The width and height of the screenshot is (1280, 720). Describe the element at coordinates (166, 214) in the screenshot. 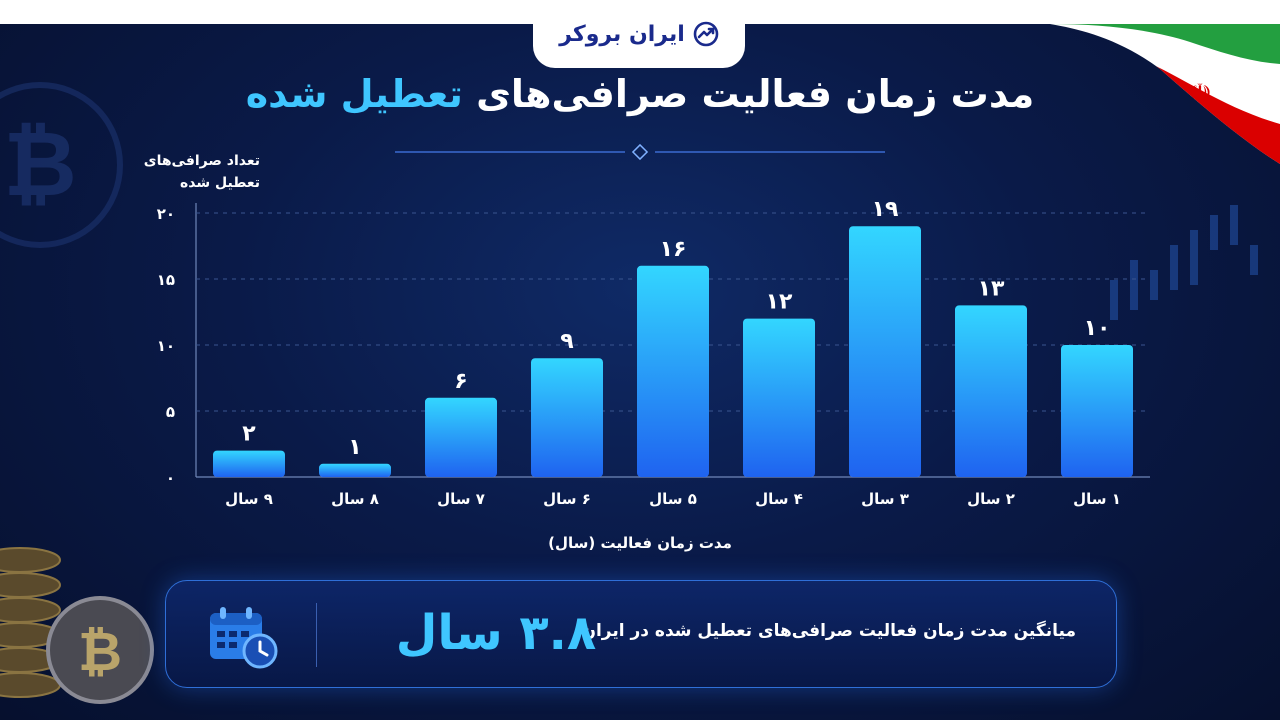

I see `y-tick-label: ۲۰` at that location.